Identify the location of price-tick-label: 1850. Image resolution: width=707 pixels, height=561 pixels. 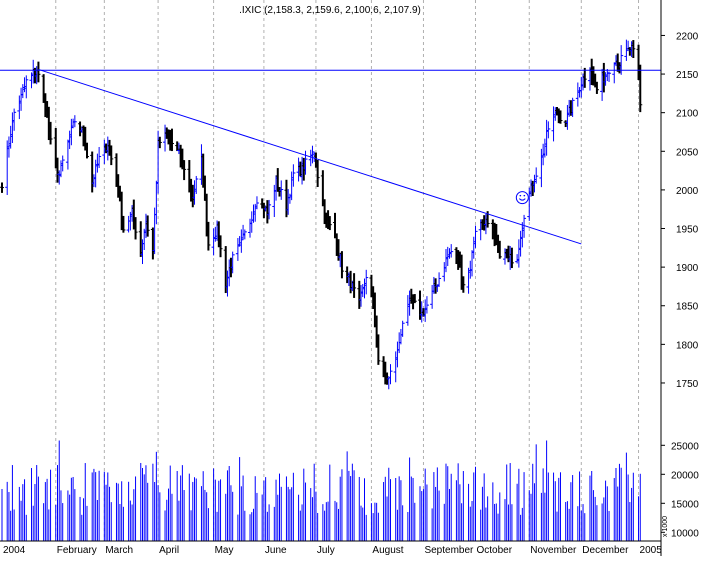
(687, 307).